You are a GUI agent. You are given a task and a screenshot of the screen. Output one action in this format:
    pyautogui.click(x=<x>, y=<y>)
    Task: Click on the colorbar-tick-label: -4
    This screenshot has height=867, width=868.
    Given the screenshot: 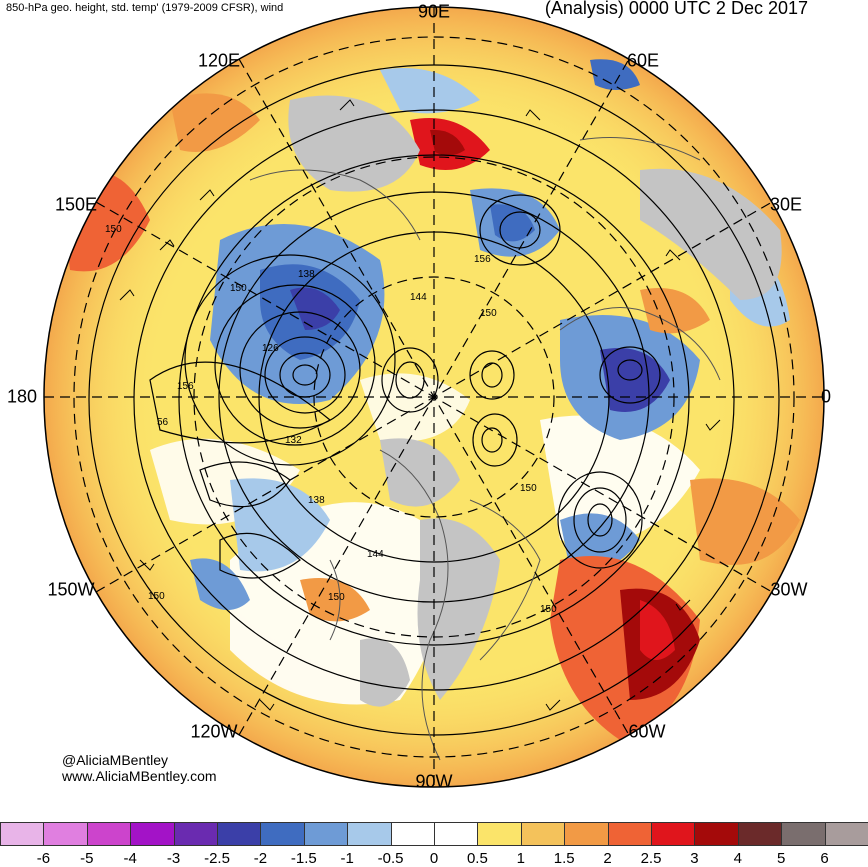 What is the action you would take?
    pyautogui.click(x=130, y=858)
    